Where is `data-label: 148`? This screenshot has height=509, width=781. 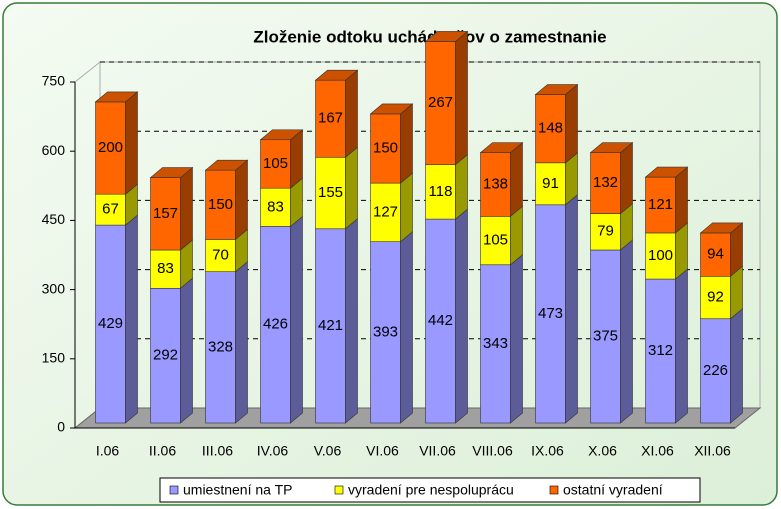
data-label: 148 is located at coordinates (550, 128).